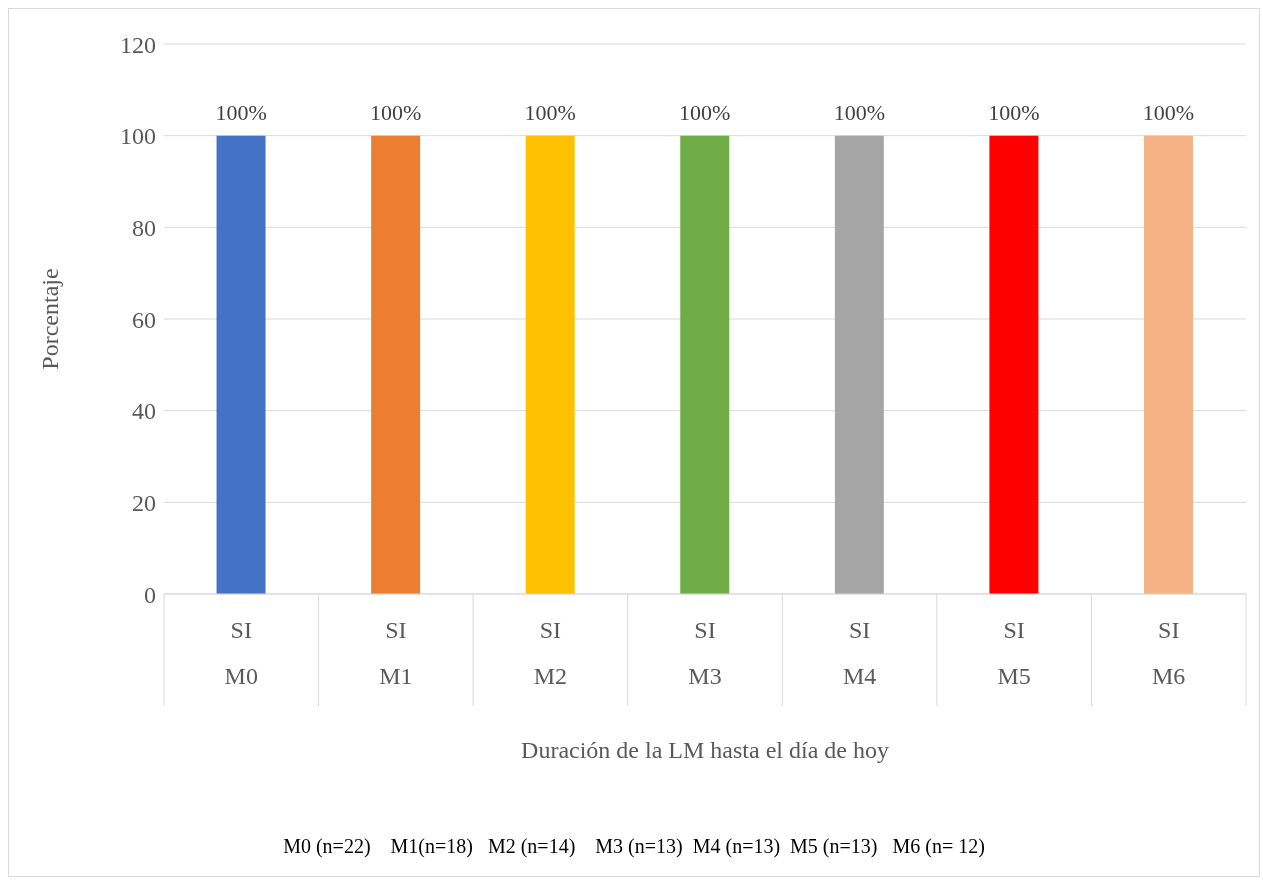 The height and width of the screenshot is (883, 1263). What do you see at coordinates (705, 750) in the screenshot?
I see `x-axis-title: Duración de la LM hasta el día de hoy` at bounding box center [705, 750].